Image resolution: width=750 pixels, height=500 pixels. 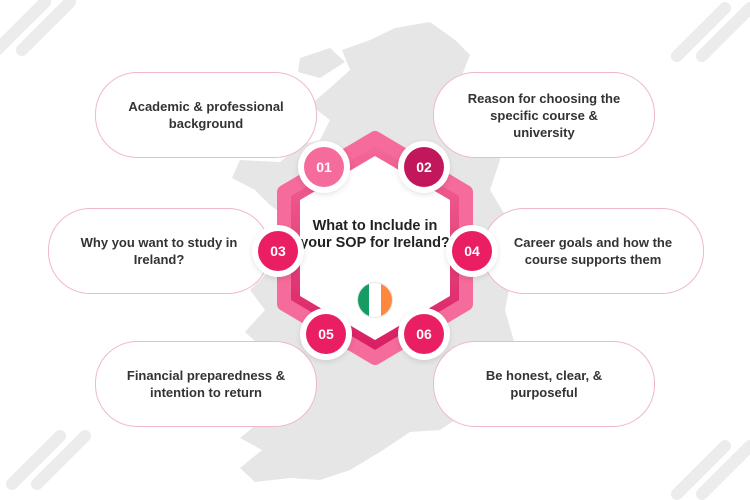 I want to click on item-card-03: Why you want to study in Ireland?, so click(x=159, y=251).